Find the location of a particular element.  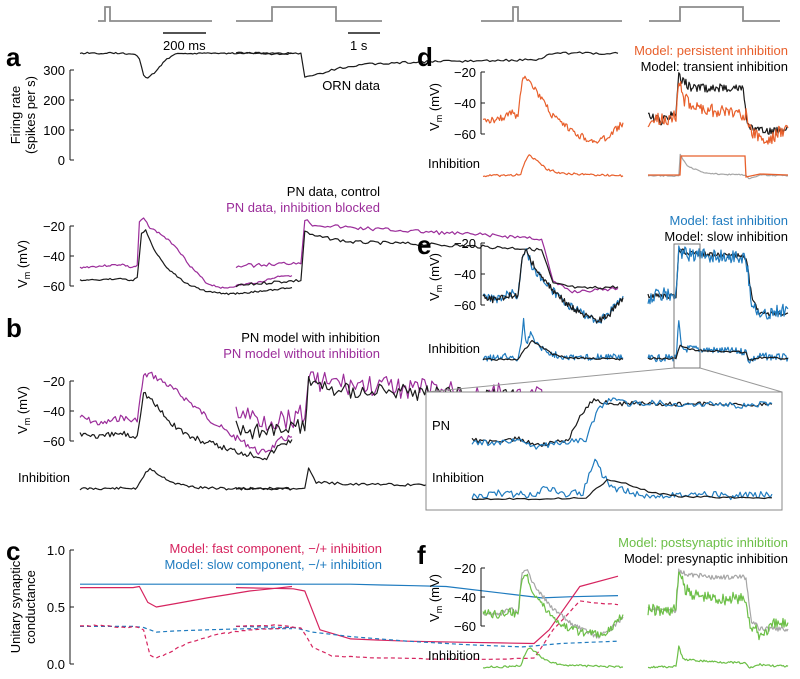

vm-e-tick-minus60: −60 is located at coordinates (465, 305).